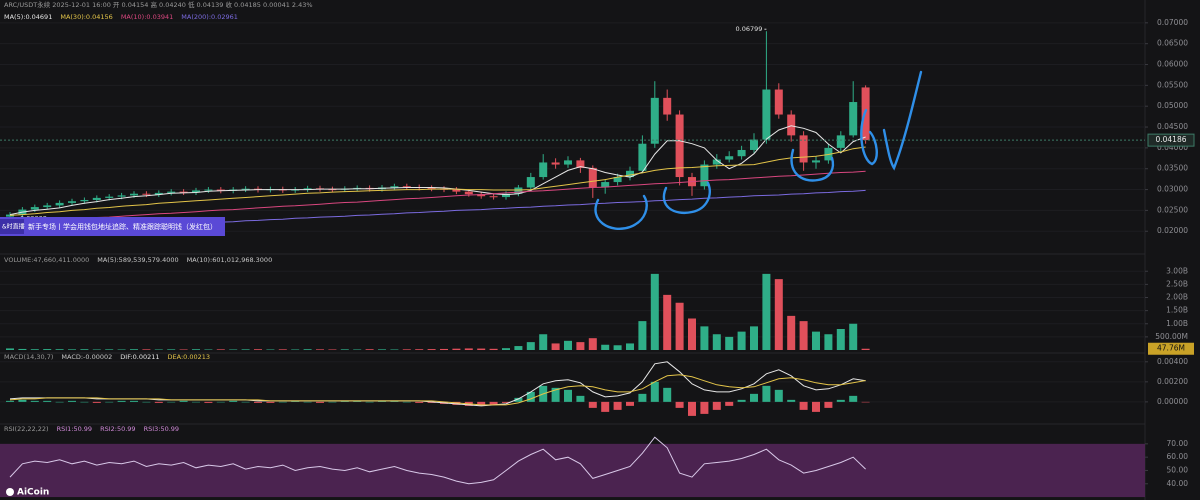  Describe the element at coordinates (1178, 483) in the screenshot. I see `y-tick-label: 40.00` at that location.